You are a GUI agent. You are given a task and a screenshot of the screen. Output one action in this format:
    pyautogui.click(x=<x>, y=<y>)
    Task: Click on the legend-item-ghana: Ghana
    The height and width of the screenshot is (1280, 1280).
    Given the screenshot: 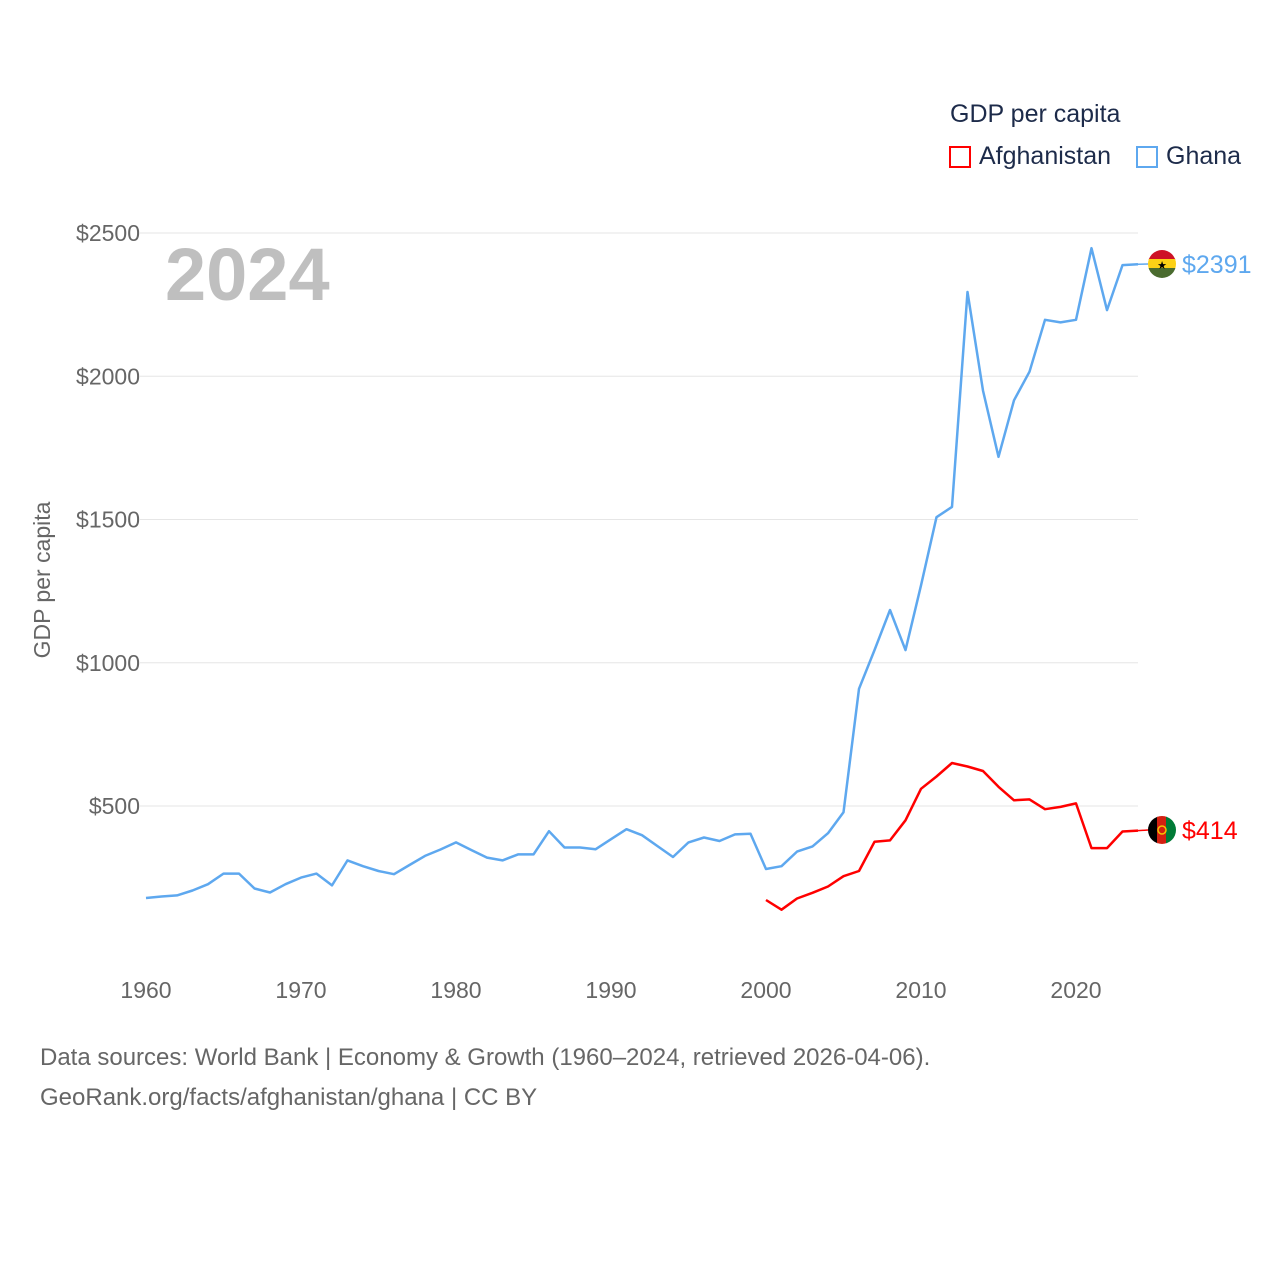 What is the action you would take?
    pyautogui.click(x=1188, y=156)
    